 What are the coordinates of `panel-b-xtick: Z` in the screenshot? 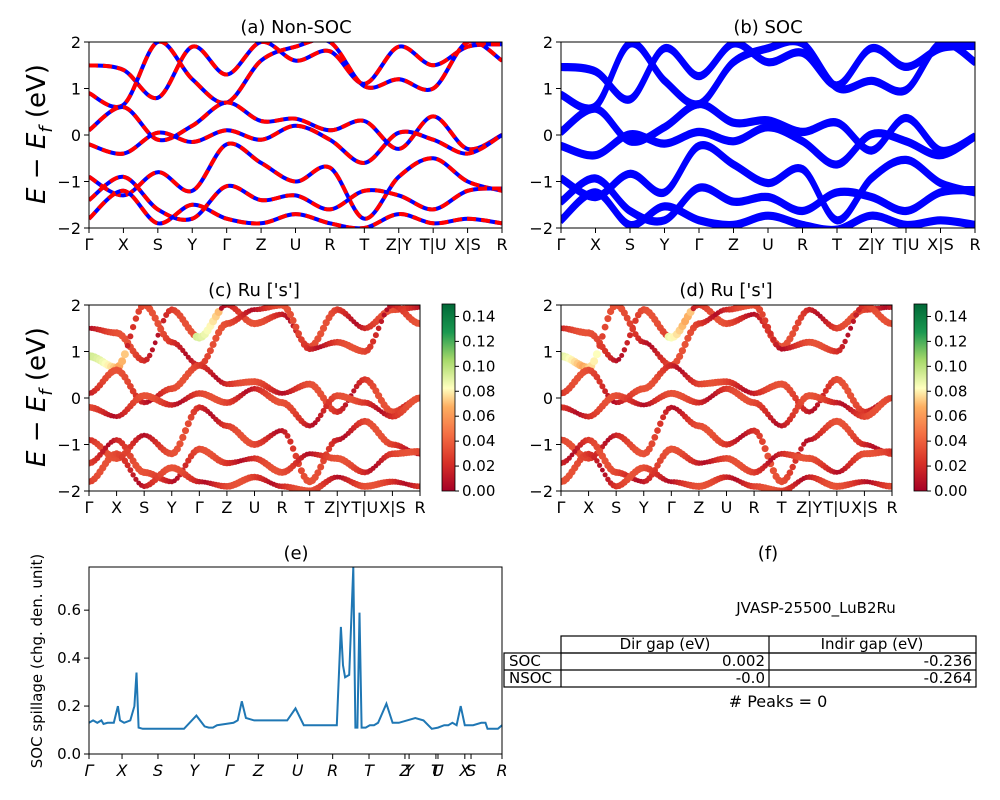 It's located at (733, 244).